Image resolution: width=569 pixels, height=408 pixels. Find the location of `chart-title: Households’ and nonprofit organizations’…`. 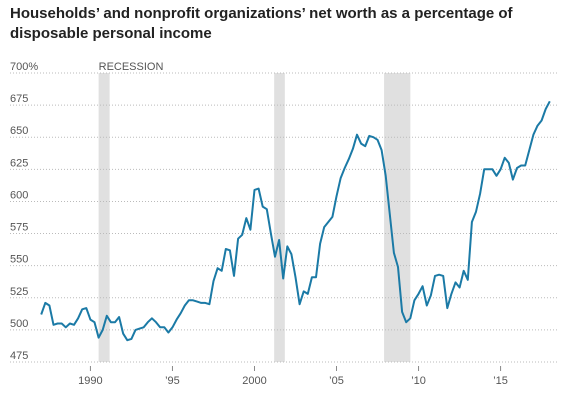

chart-title: Households’ and nonprofit organizations’… is located at coordinates (261, 23).